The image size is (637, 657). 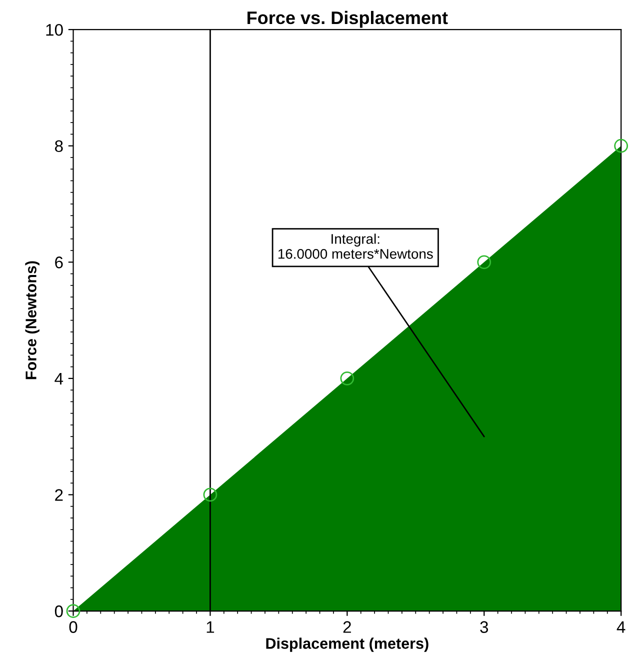 What do you see at coordinates (58, 146) in the screenshot?
I see `y-tick-label: 8` at bounding box center [58, 146].